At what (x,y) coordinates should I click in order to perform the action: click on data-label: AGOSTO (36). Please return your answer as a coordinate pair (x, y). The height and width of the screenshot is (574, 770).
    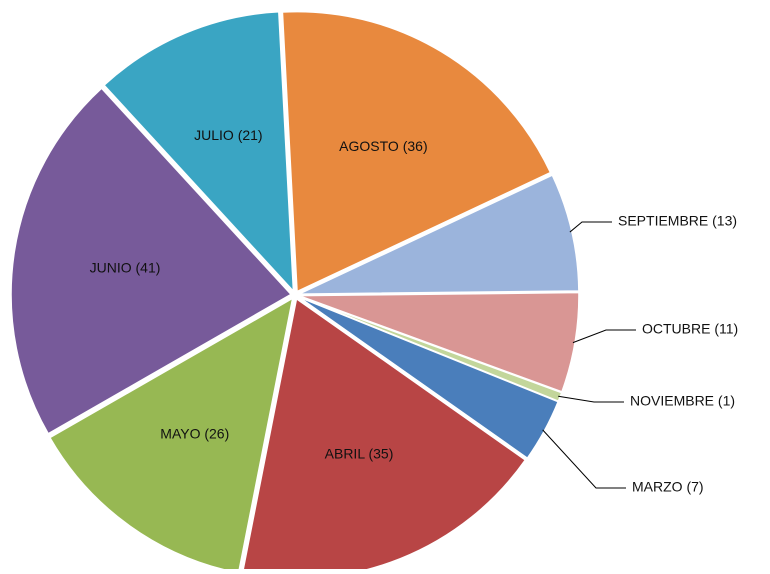
    Looking at the image, I should click on (383, 146).